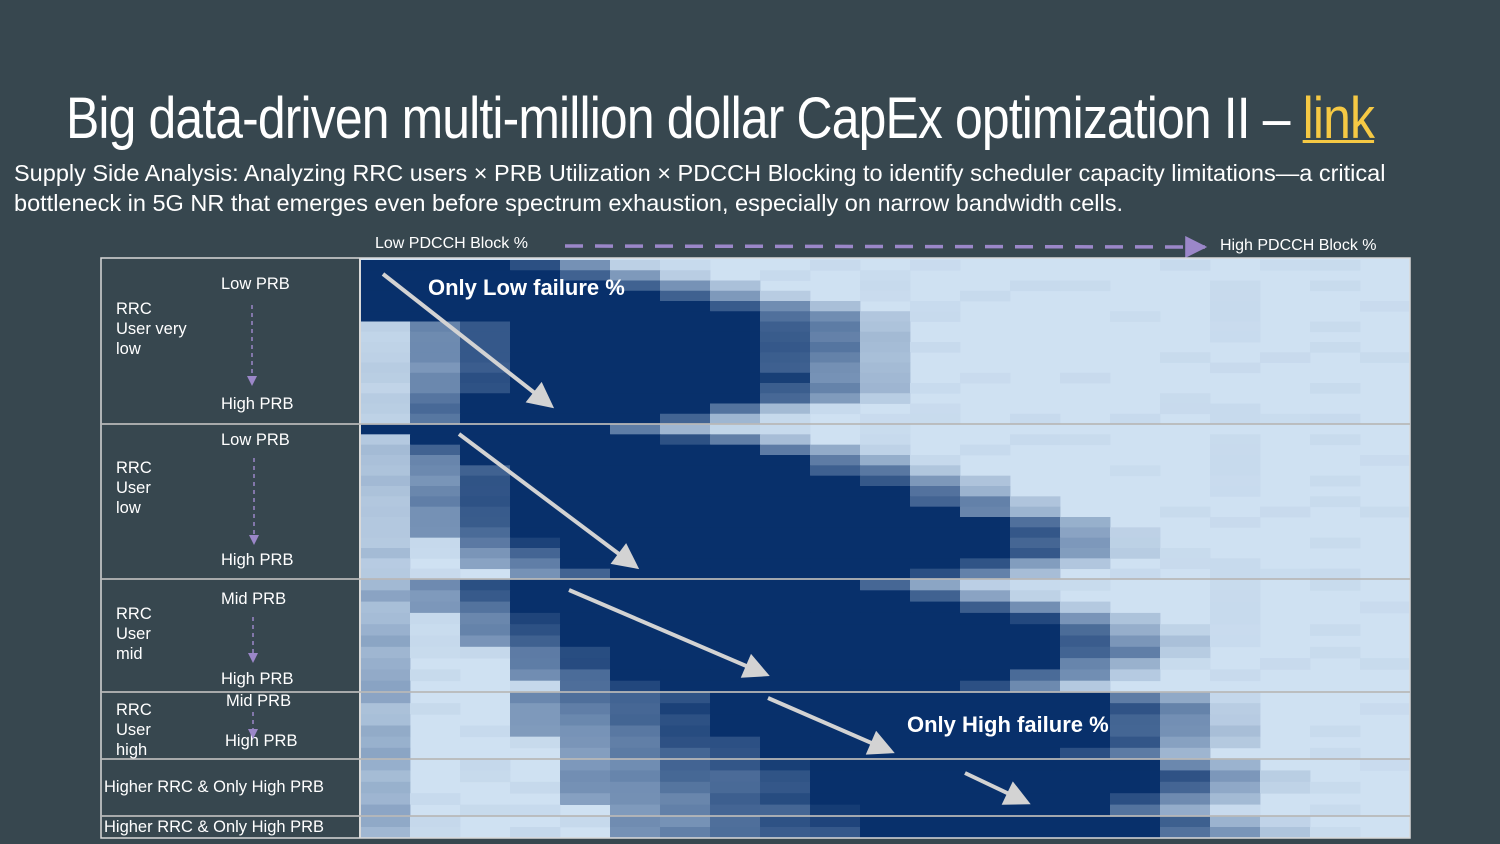 This screenshot has width=1500, height=844. What do you see at coordinates (1008, 724) in the screenshot?
I see `annotation-only-high-failure: Only High failure %` at bounding box center [1008, 724].